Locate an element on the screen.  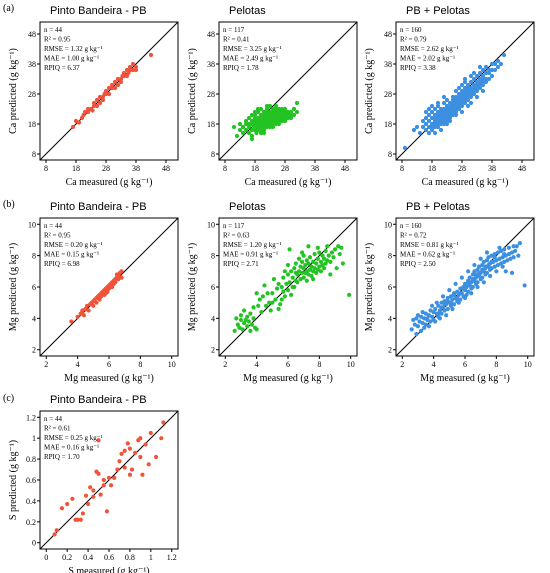
x-tick-label: 10 is located at coordinates (351, 364).